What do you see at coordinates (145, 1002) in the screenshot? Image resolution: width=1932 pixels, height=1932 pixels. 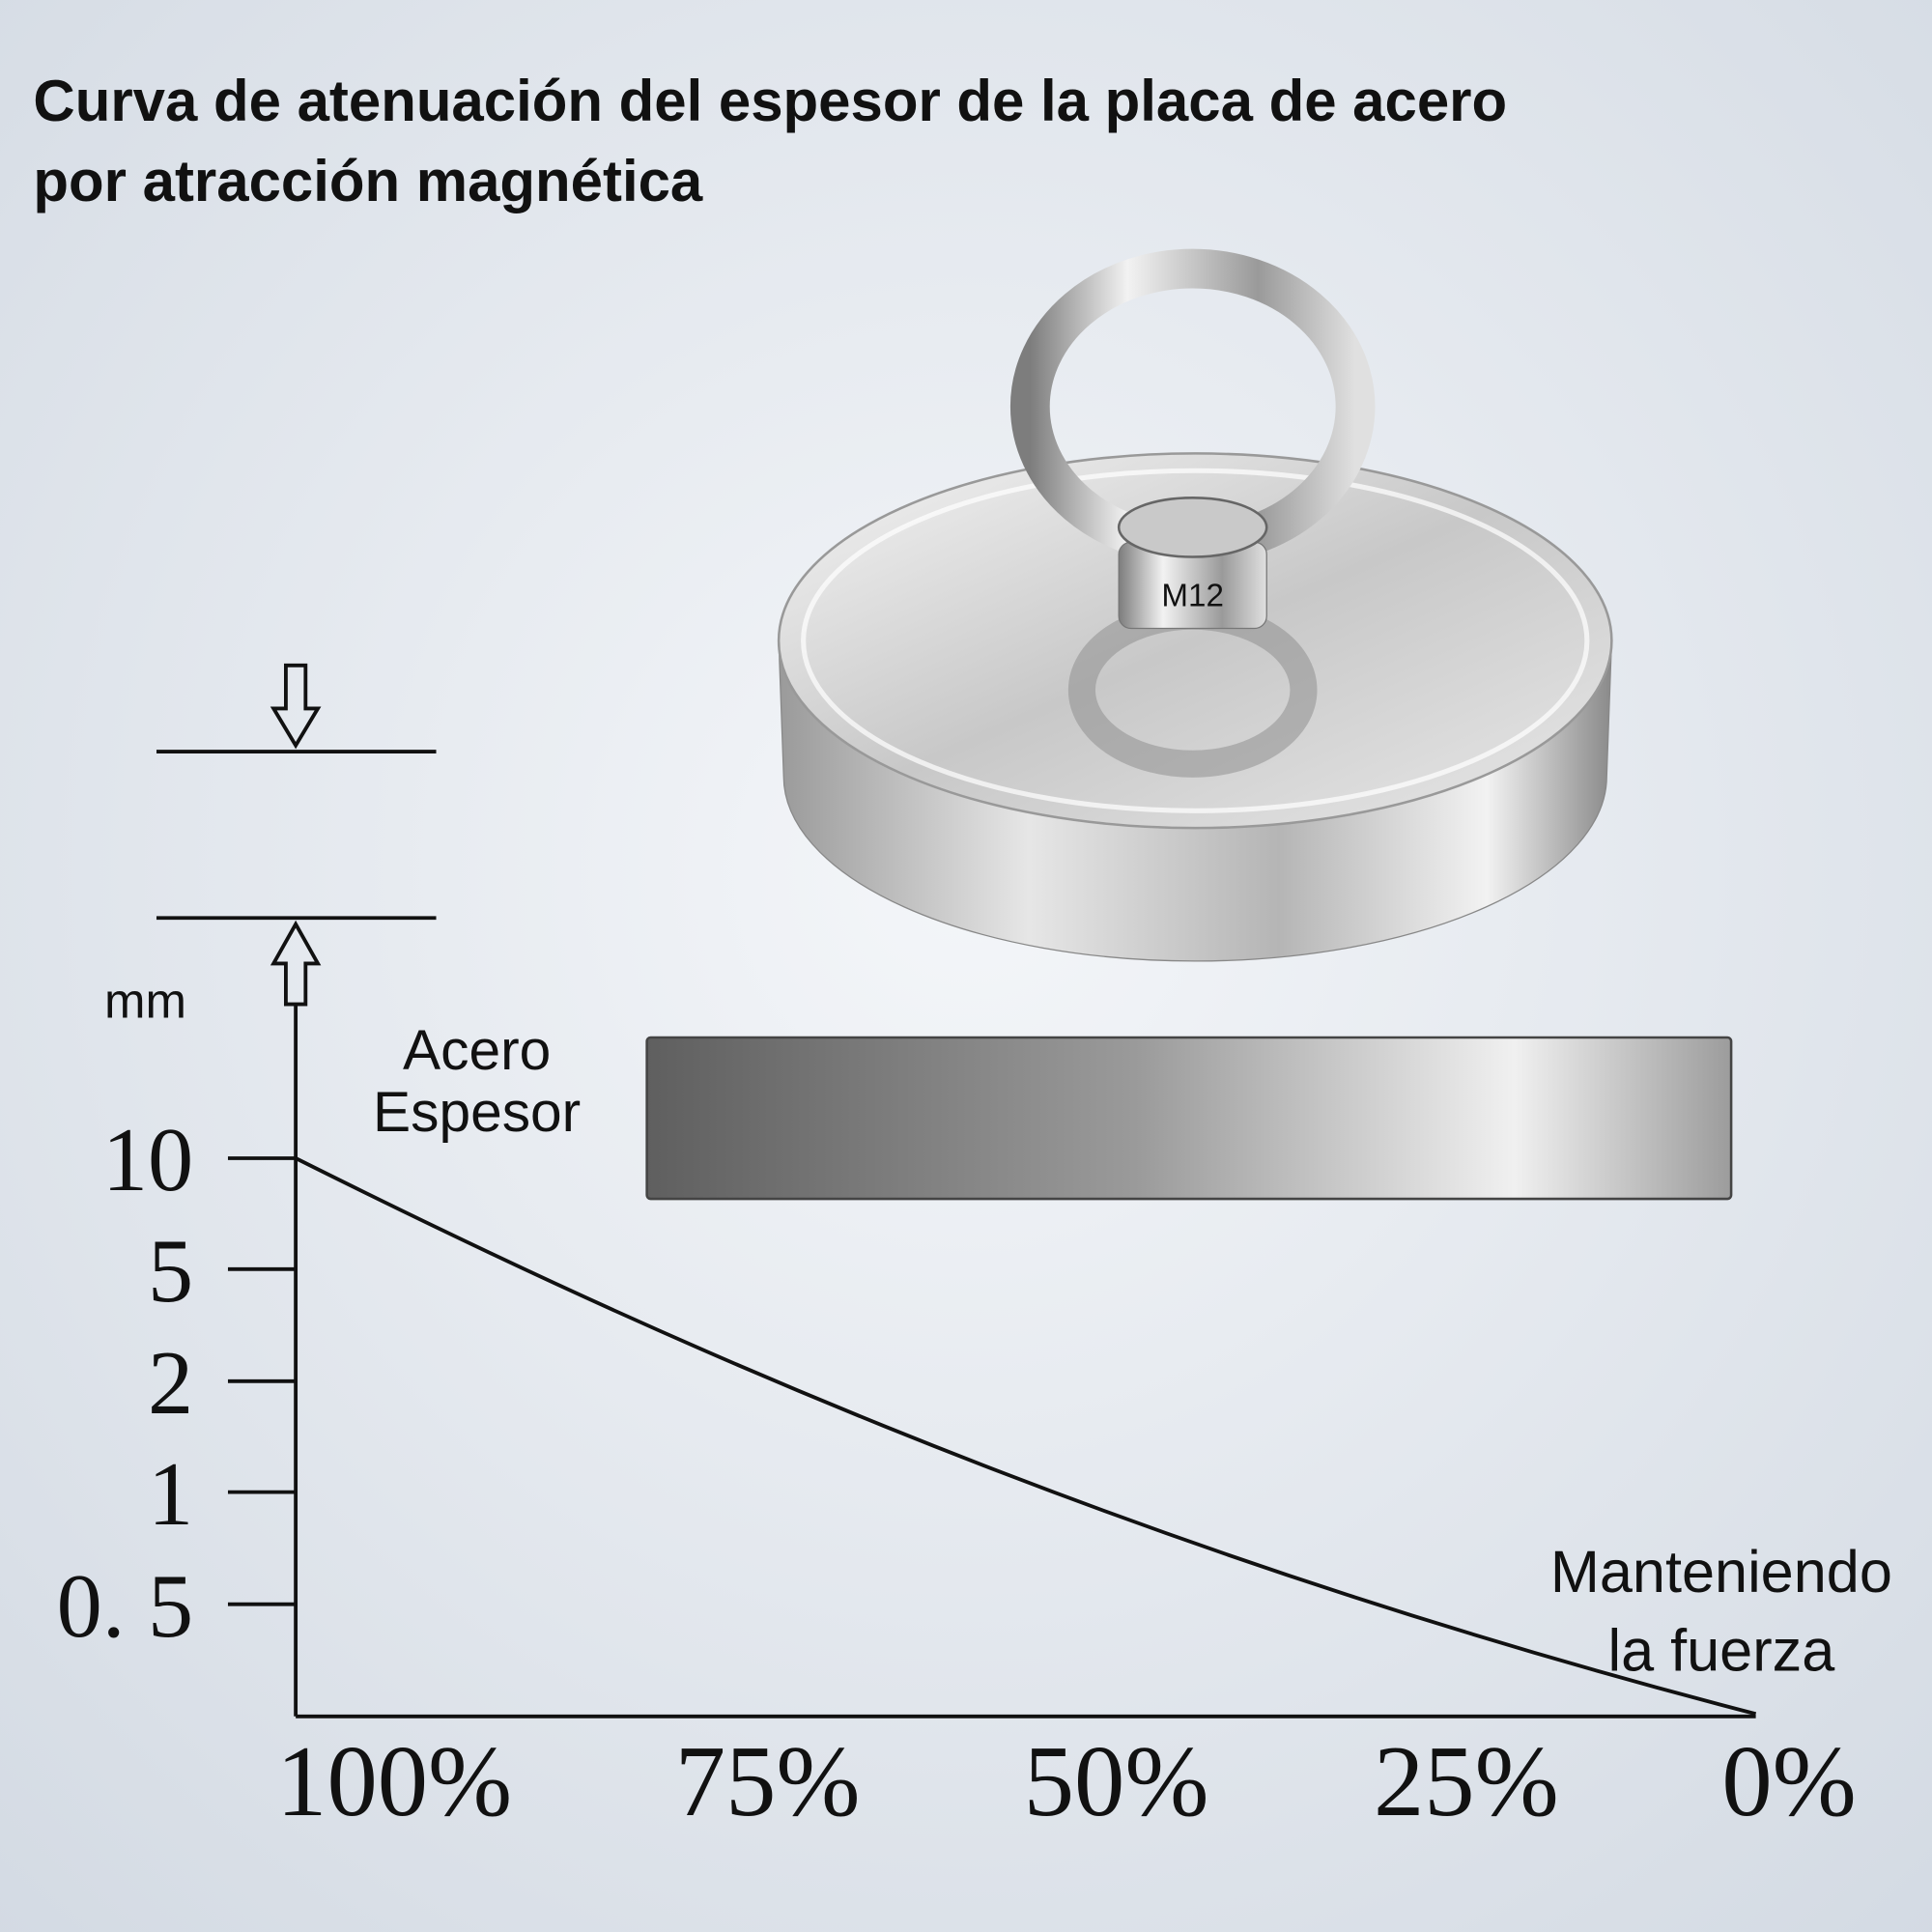 I see `unit-label: mm` at bounding box center [145, 1002].